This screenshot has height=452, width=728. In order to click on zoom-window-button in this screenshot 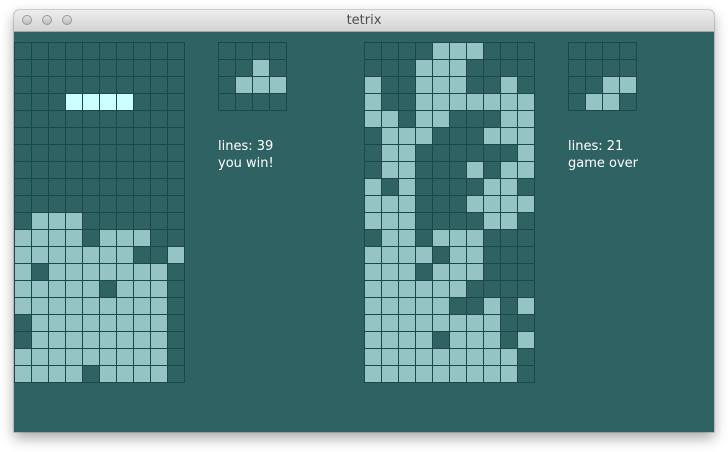, I will do `click(67, 20)`.